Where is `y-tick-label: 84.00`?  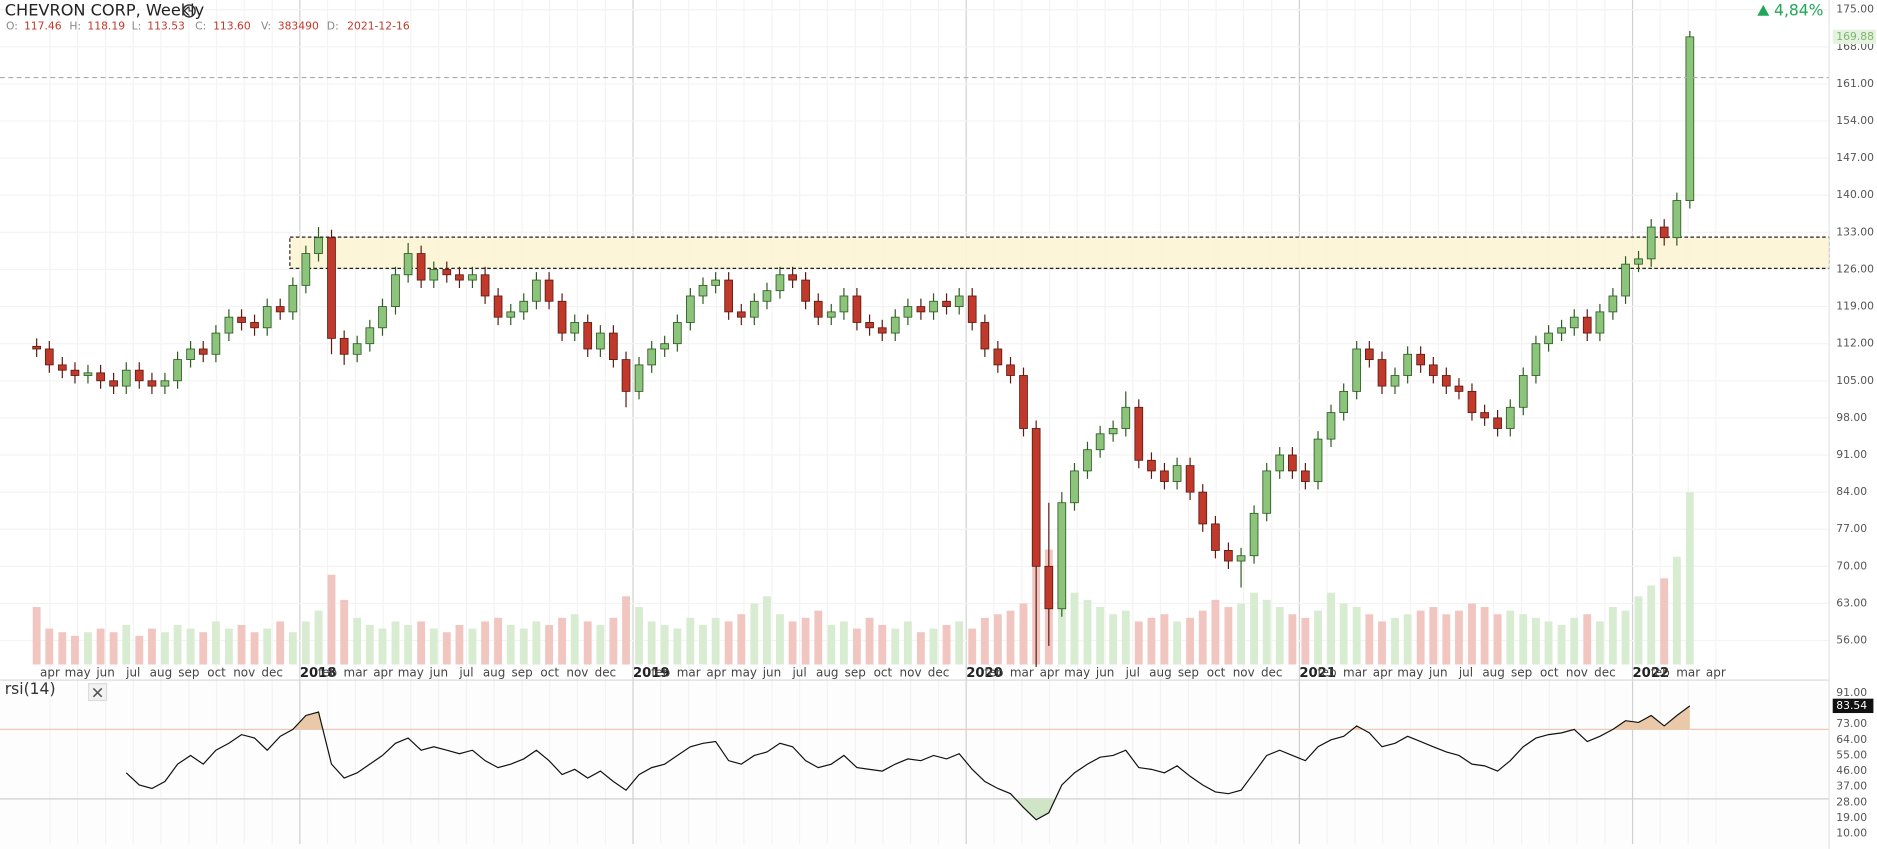 y-tick-label: 84.00 is located at coordinates (1851, 491).